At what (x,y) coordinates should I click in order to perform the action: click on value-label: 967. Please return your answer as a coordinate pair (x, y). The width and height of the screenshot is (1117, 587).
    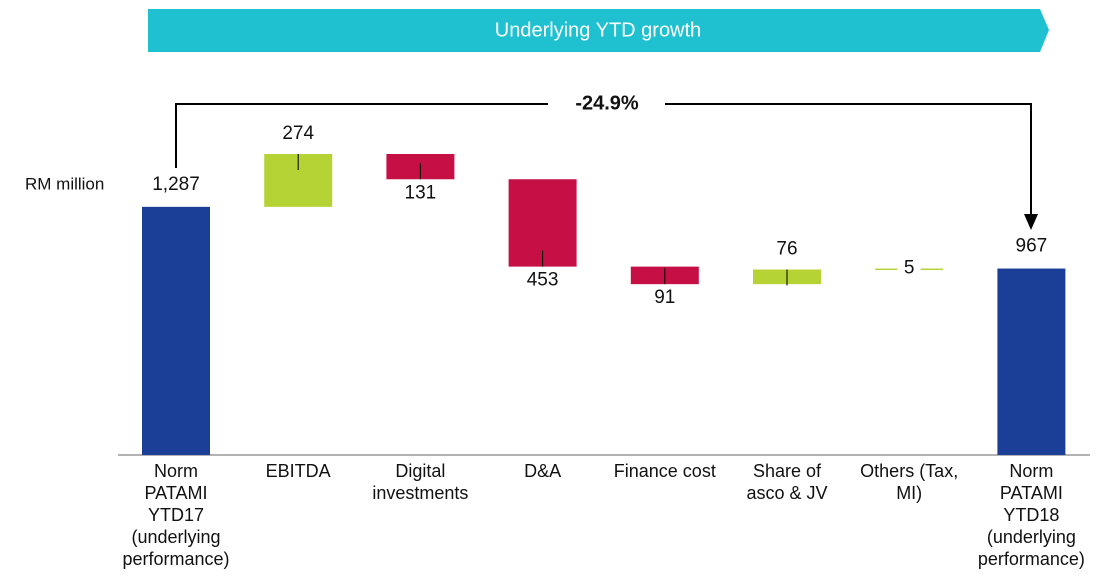
    Looking at the image, I should click on (1032, 246).